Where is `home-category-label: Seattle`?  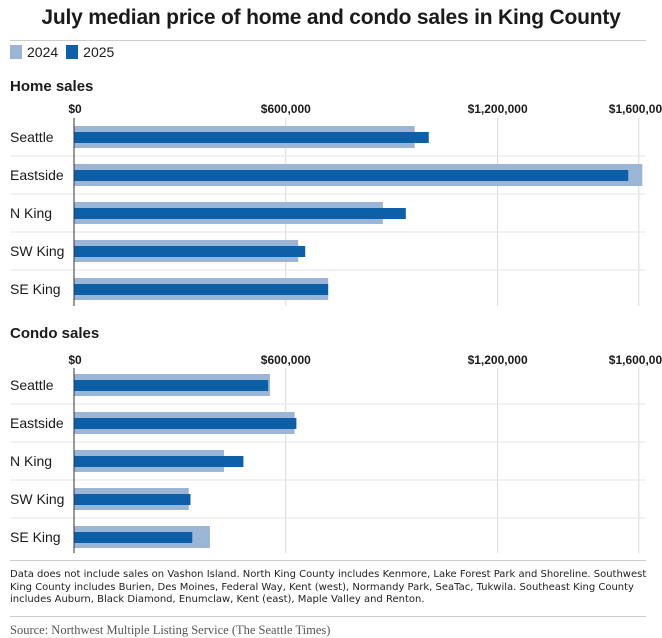
home-category-label: Seattle is located at coordinates (32, 137).